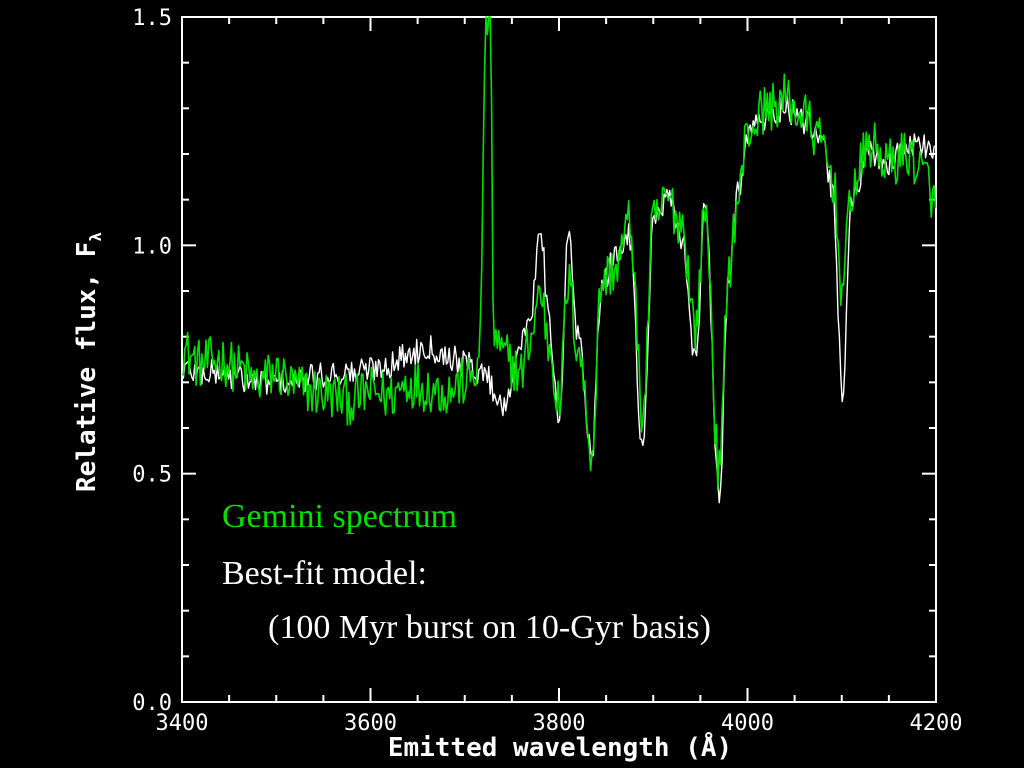 The image size is (1024, 768). What do you see at coordinates (95, 237) in the screenshot?
I see `y-axis-title-subscript: λ` at bounding box center [95, 237].